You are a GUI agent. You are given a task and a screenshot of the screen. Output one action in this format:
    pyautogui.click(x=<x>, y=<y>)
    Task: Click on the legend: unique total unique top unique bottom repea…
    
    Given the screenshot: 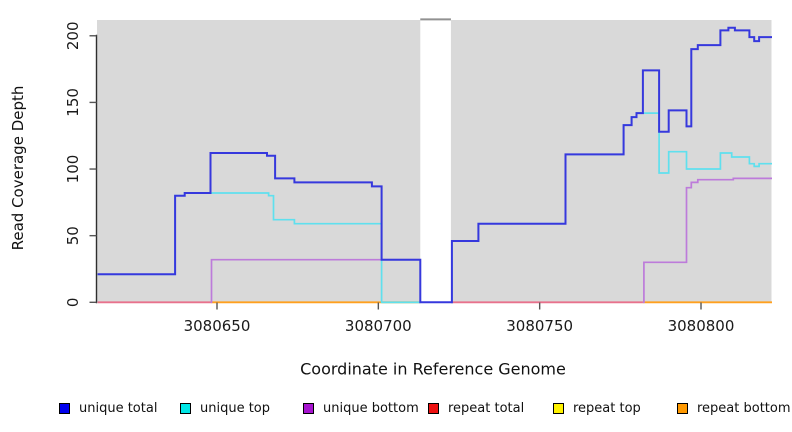 What is the action you would take?
    pyautogui.click(x=396, y=410)
    